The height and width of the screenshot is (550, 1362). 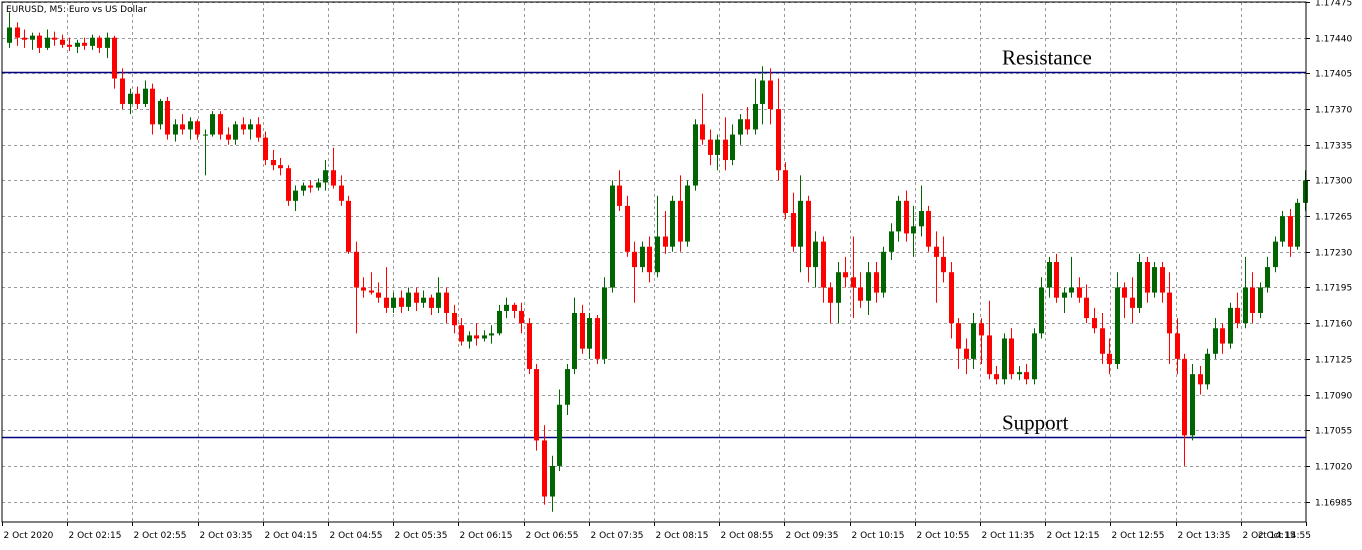 What do you see at coordinates (1333, 75) in the screenshot?
I see `price-tick-label: 1.17405` at bounding box center [1333, 75].